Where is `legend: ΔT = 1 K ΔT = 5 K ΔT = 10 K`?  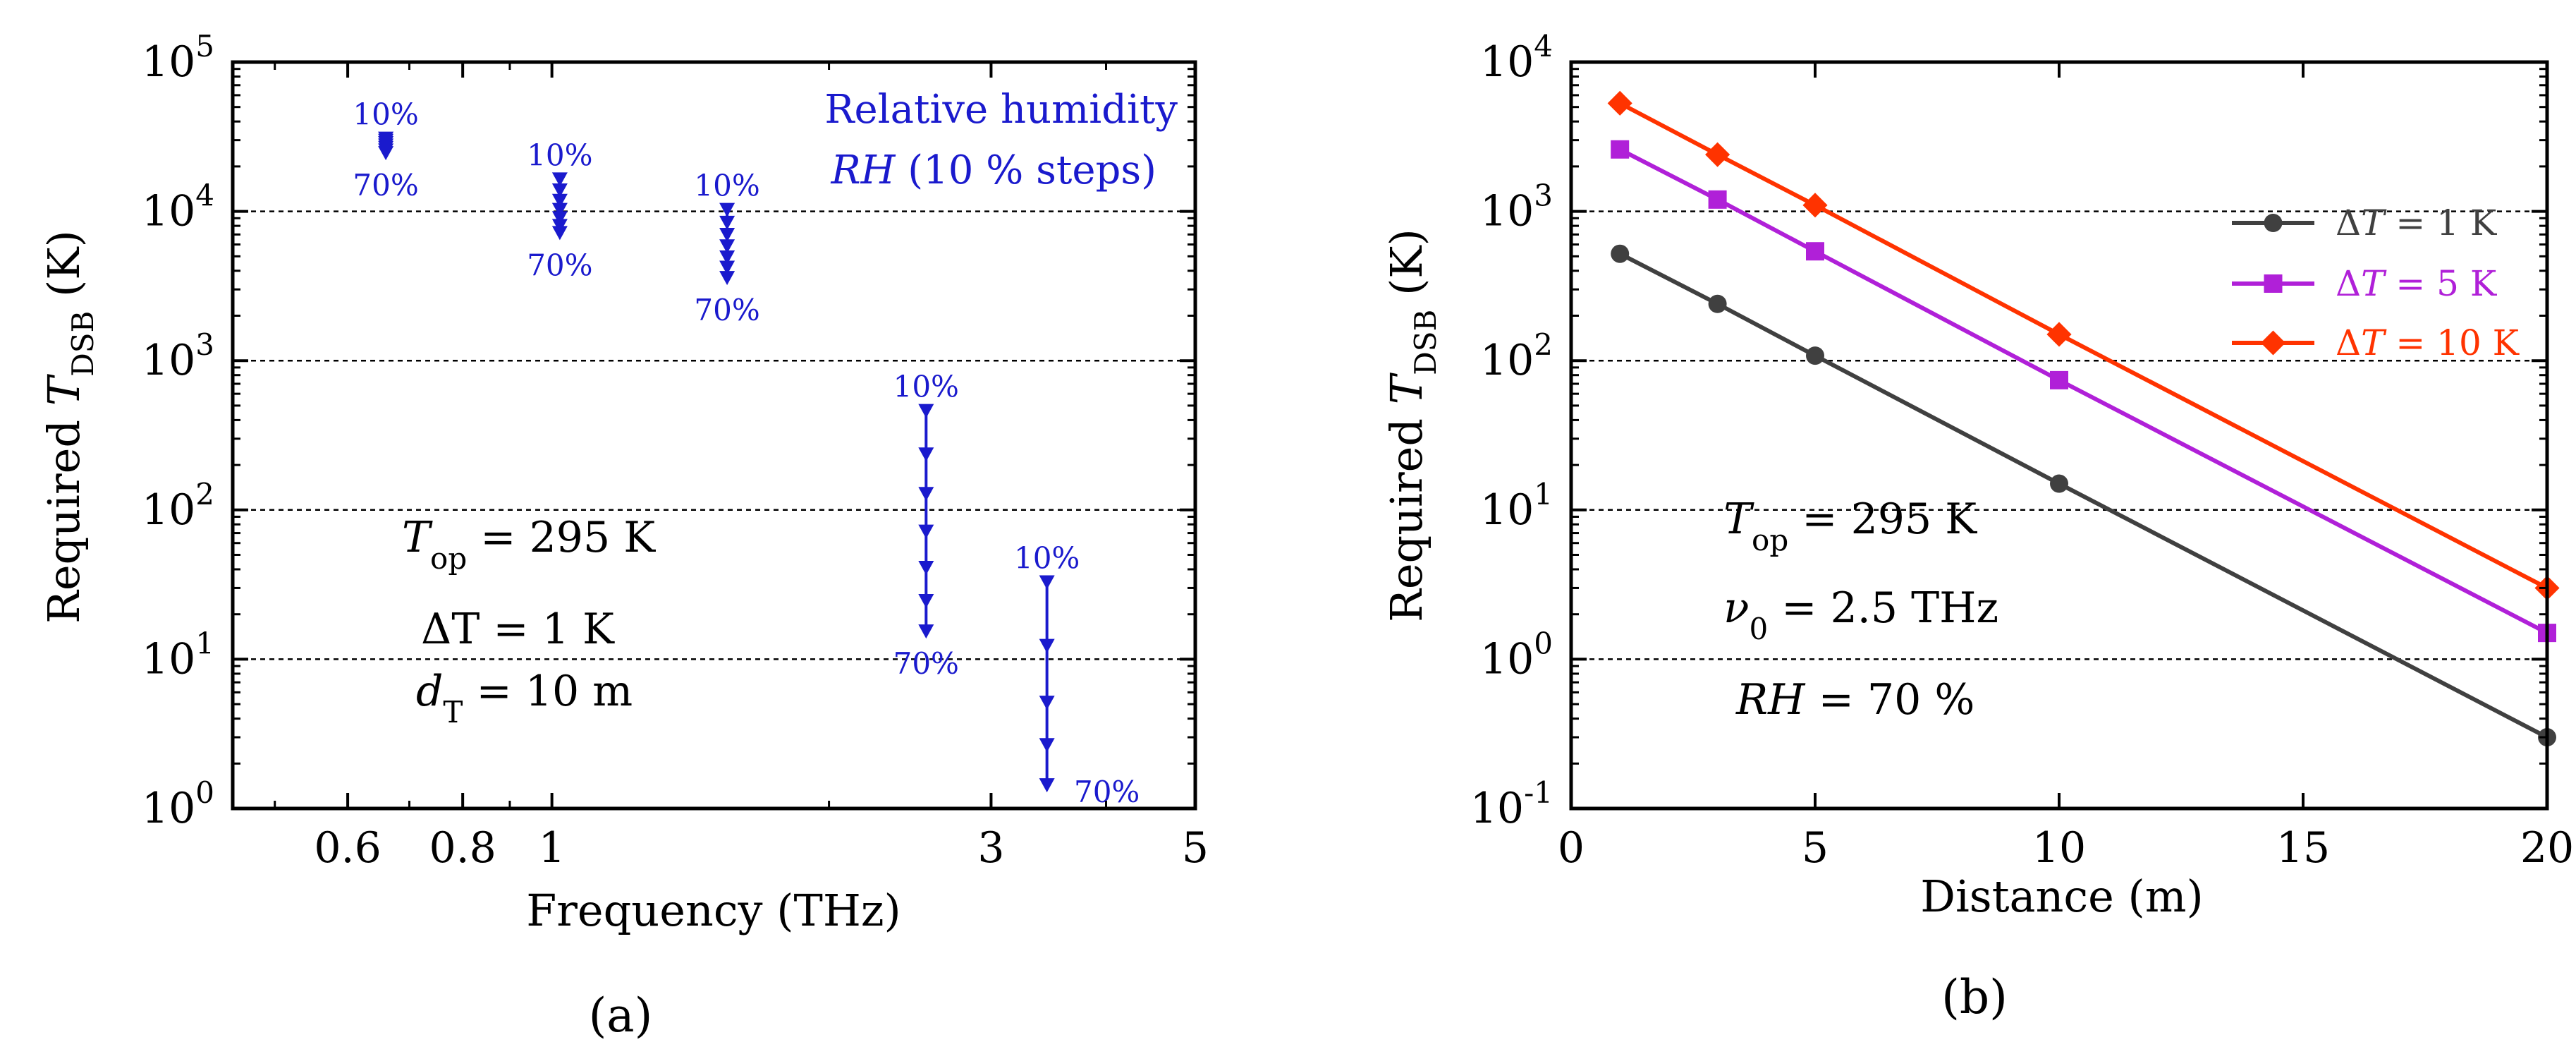
legend: ΔT = 1 K ΔT = 5 K ΔT = 10 K is located at coordinates (2376, 282).